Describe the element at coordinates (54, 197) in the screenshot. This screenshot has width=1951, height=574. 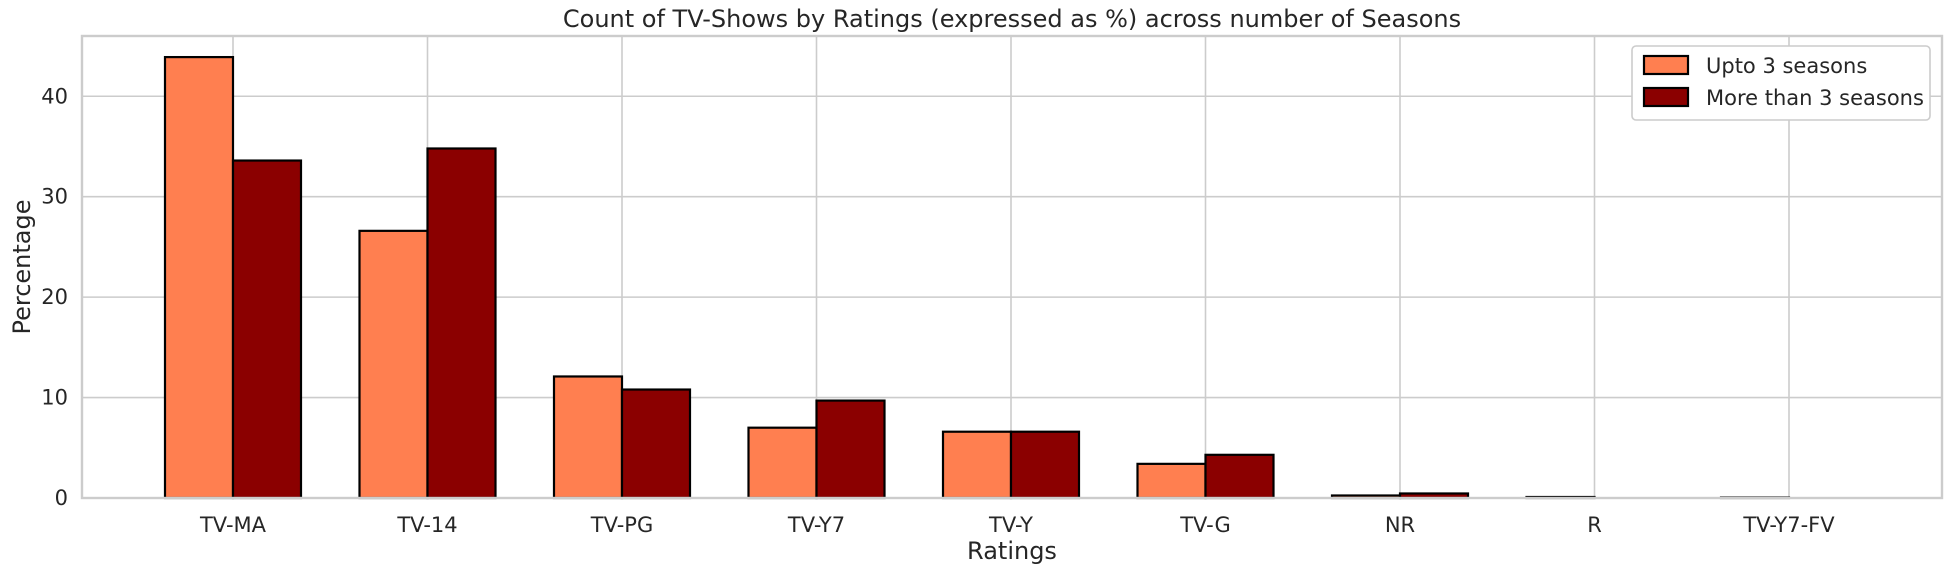
I see `y-tick-label: 30` at that location.